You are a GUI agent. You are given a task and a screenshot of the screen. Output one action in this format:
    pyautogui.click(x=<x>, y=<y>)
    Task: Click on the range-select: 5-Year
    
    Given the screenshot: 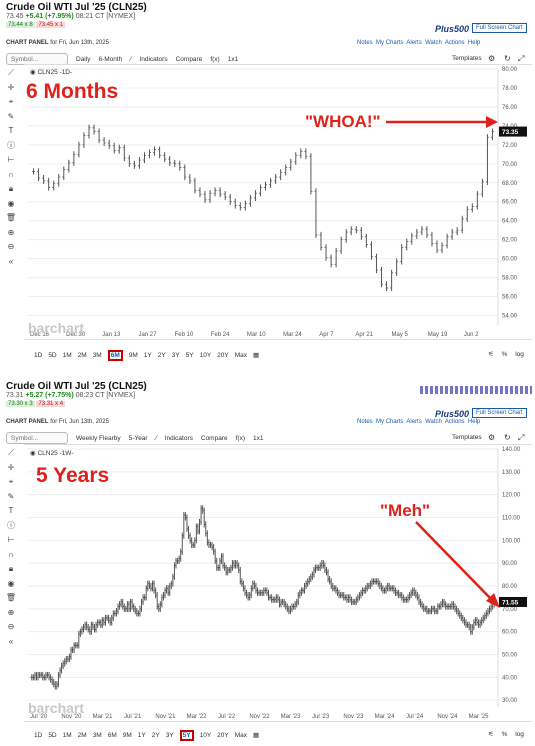 What is the action you would take?
    pyautogui.click(x=138, y=438)
    